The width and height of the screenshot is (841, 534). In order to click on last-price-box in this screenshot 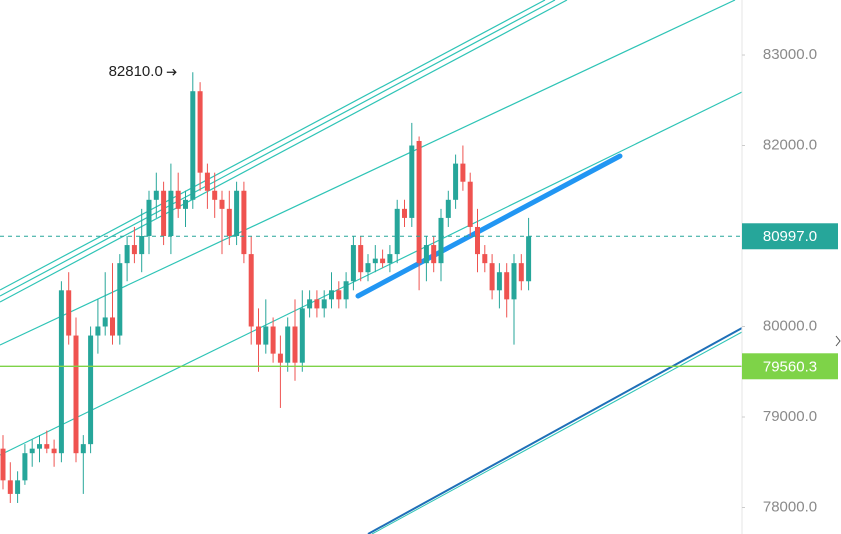, I will do `click(790, 236)`.